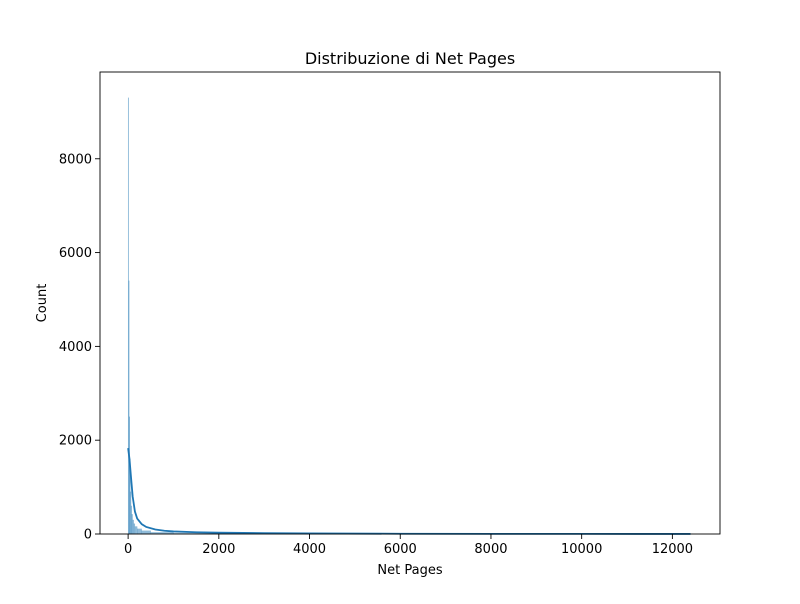 The image size is (800, 604). Describe the element at coordinates (128, 549) in the screenshot. I see `x-tick-label: 0` at that location.